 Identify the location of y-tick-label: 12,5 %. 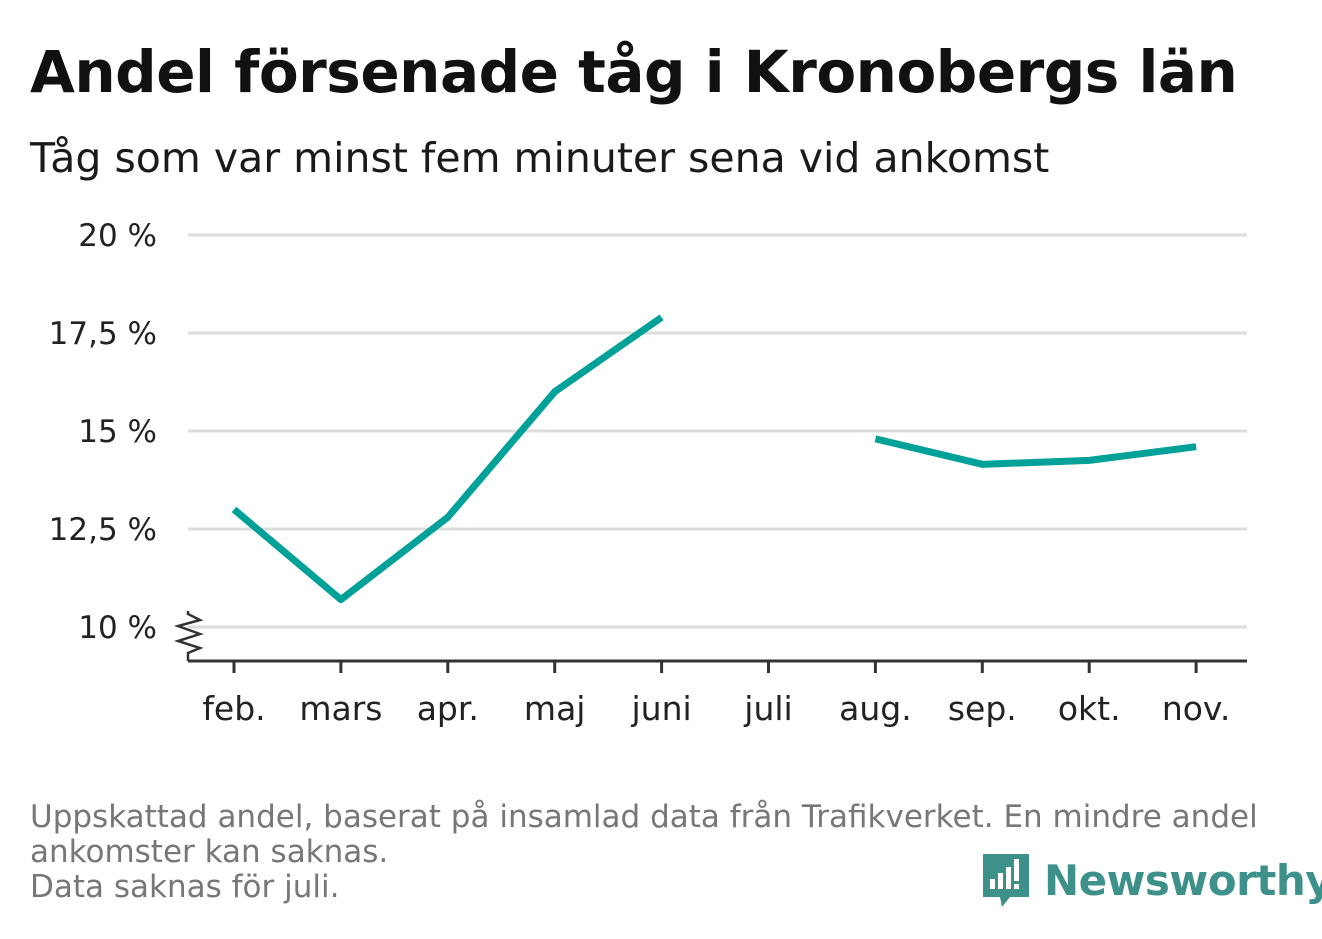
(103, 530).